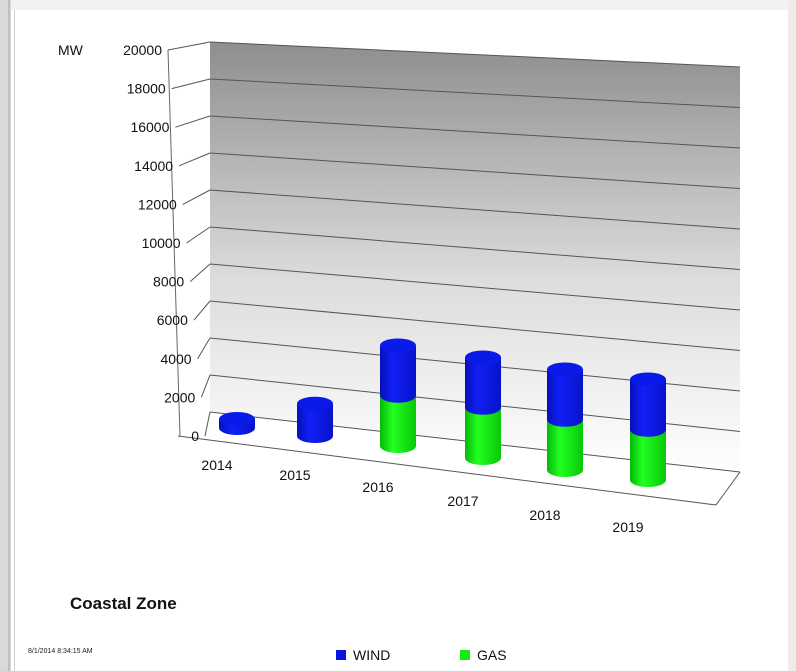  I want to click on legend-item-wind: WIND, so click(363, 655).